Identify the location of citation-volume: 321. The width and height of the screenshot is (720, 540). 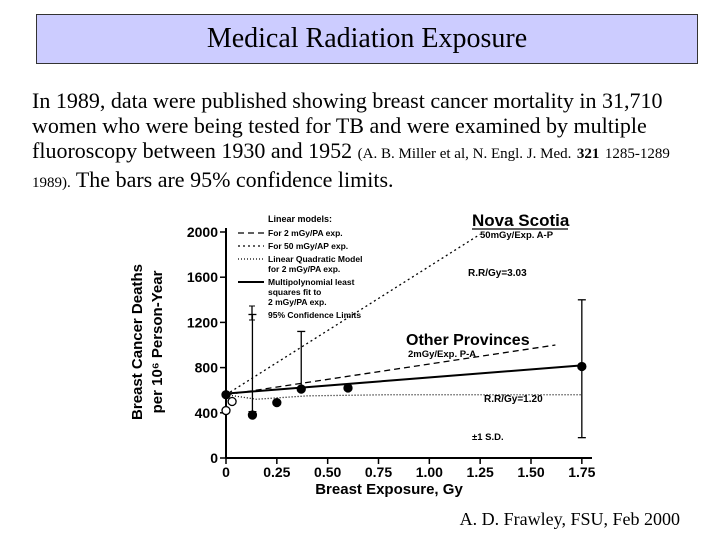
(588, 154).